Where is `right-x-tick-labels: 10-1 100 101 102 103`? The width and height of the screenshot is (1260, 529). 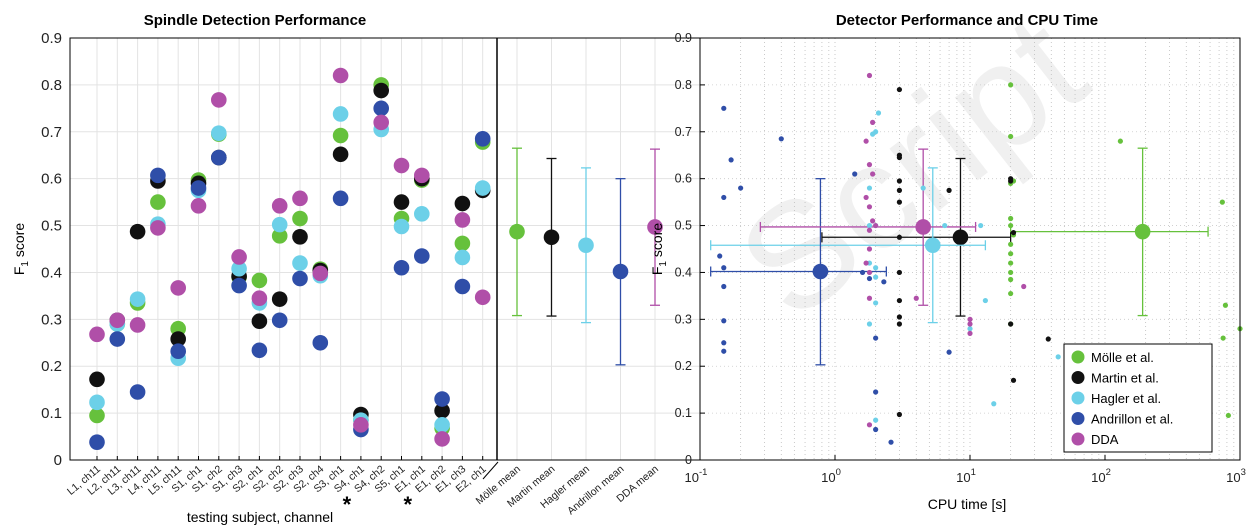
right-x-tick-labels: 10-1 100 101 102 103 is located at coordinates (965, 470).